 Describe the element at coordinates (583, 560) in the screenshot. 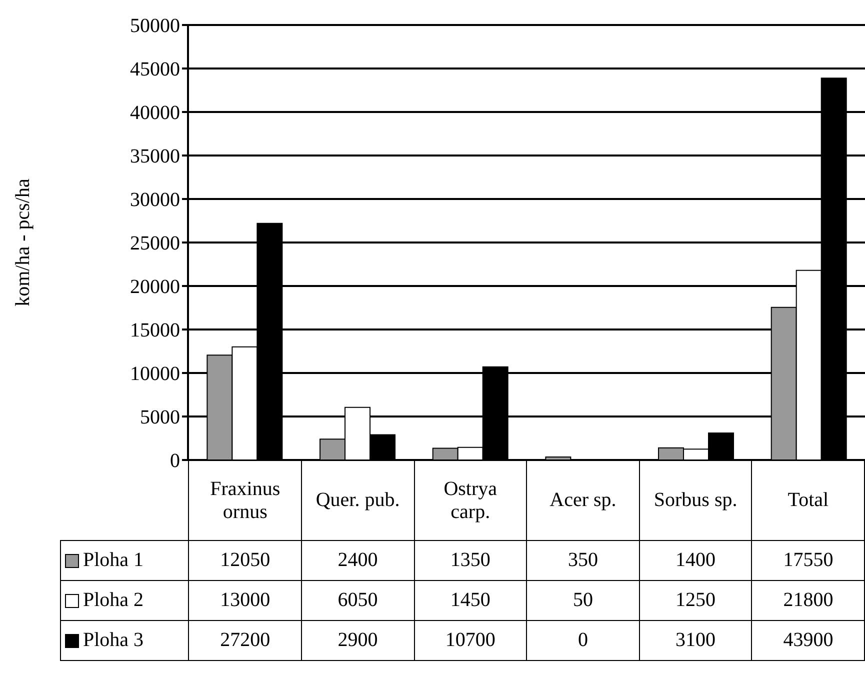

I see `data-label: 350` at that location.